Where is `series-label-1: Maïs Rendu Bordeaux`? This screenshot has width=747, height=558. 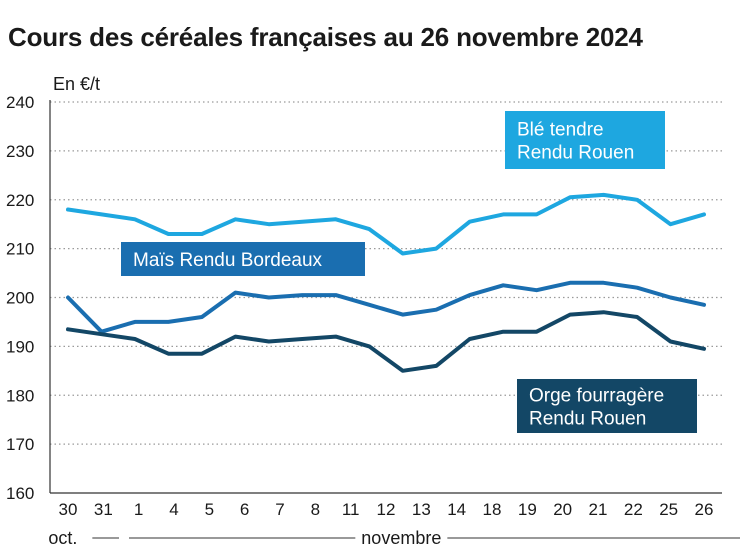 series-label-1: Maïs Rendu Bordeaux is located at coordinates (243, 259).